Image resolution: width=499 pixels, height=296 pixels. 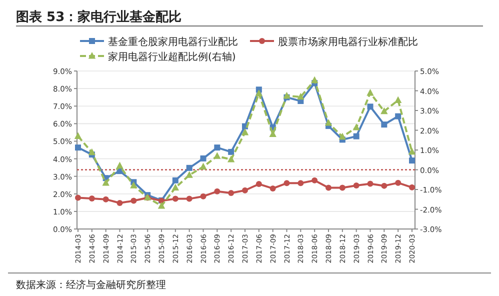 What do you see at coordinates (173, 42) in the screenshot?
I see `legend-label: 基金重仓股家用电器行业配比` at bounding box center [173, 42].